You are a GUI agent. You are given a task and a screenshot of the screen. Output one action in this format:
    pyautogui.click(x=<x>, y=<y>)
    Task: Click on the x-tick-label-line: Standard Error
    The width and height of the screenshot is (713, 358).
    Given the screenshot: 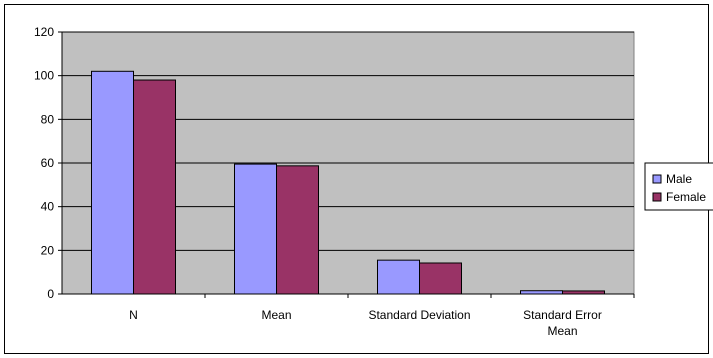 What is the action you would take?
    pyautogui.click(x=562, y=315)
    